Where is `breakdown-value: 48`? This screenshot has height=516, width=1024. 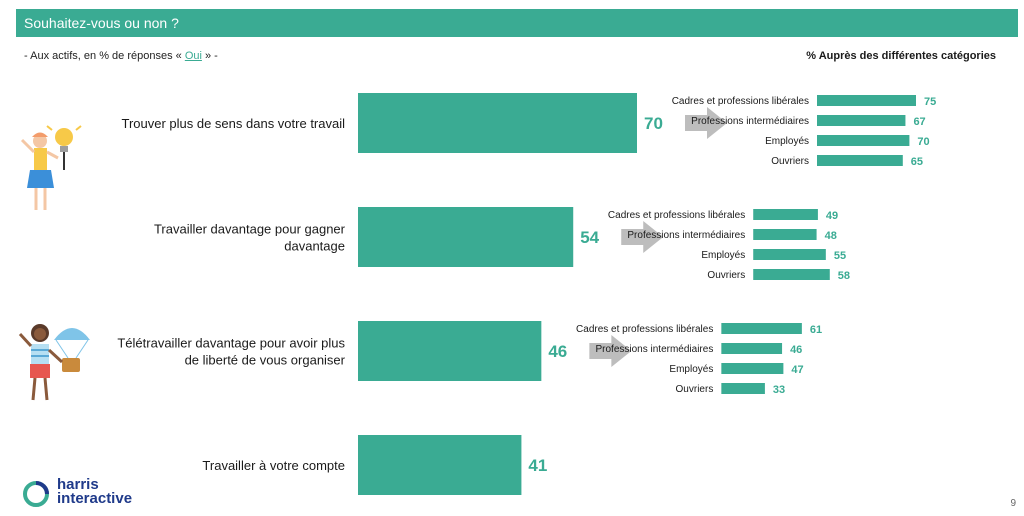 breakdown-value: 48 is located at coordinates (831, 236).